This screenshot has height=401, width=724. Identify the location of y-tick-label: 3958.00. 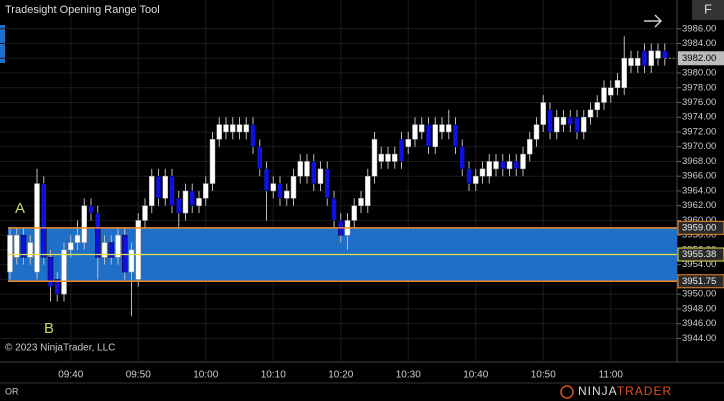
(699, 235).